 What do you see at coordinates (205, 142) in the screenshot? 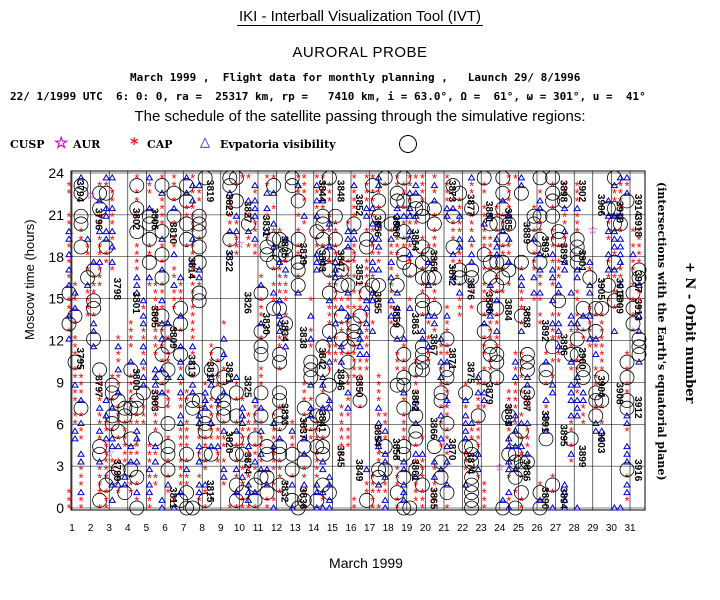
I see `evpatoria-triangle-icon: △` at bounding box center [205, 142].